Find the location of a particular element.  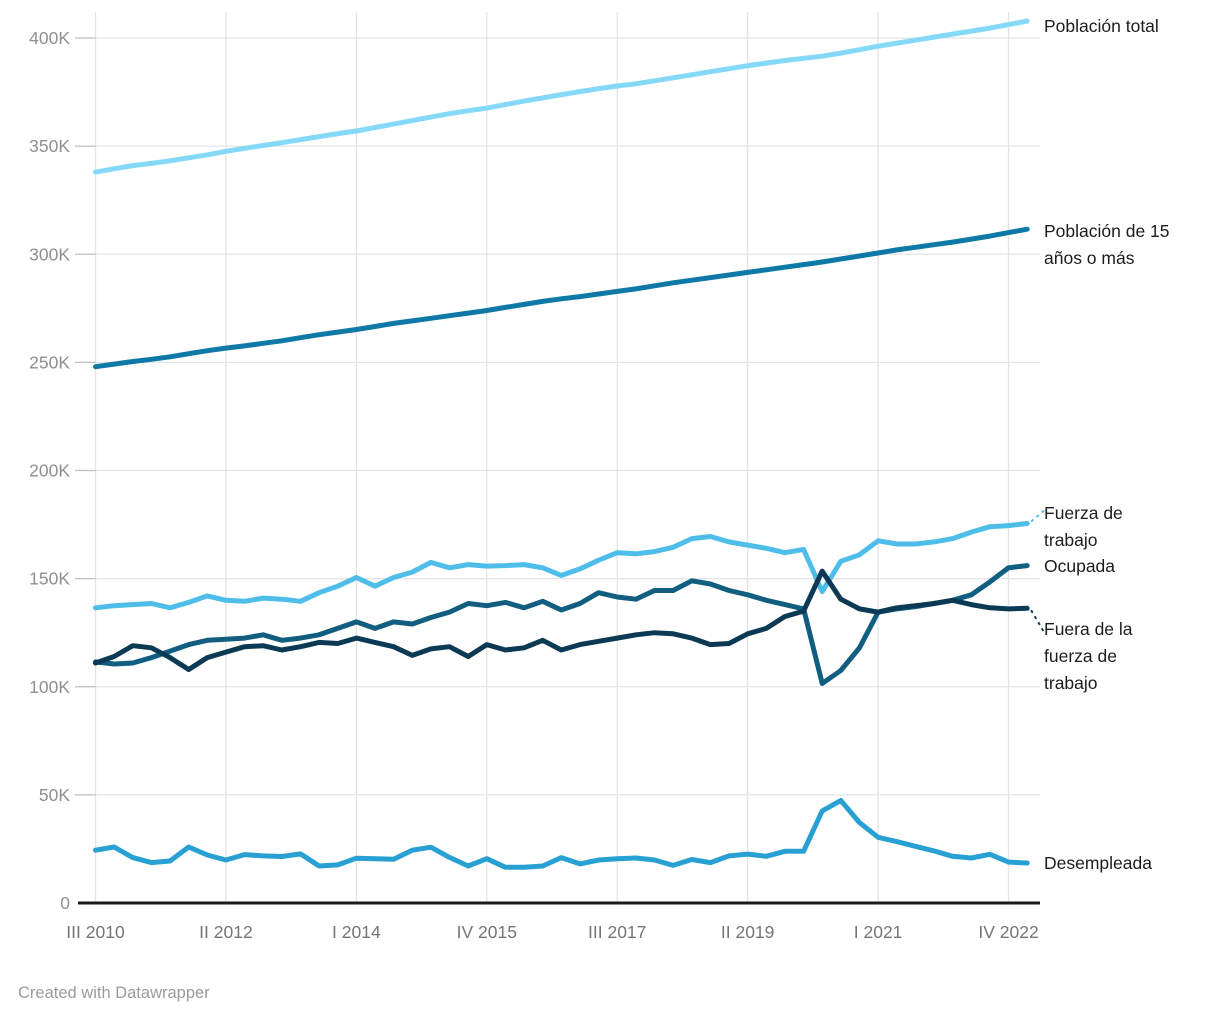

series-label-ocupada: Ocupada is located at coordinates (1080, 566).